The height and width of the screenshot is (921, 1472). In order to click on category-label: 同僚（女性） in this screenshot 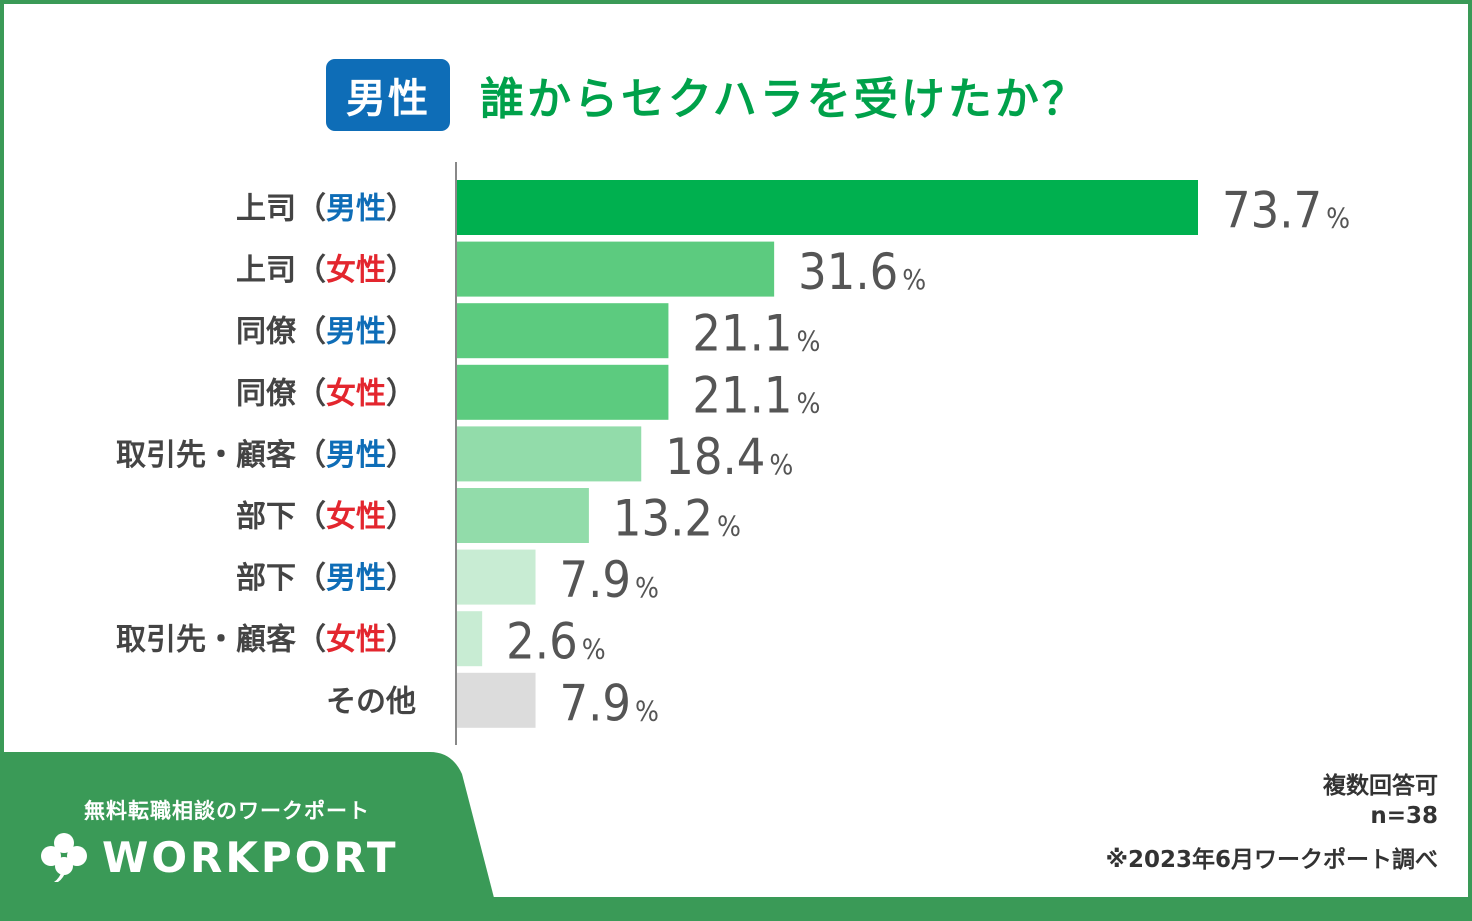, I will do `click(326, 393)`.